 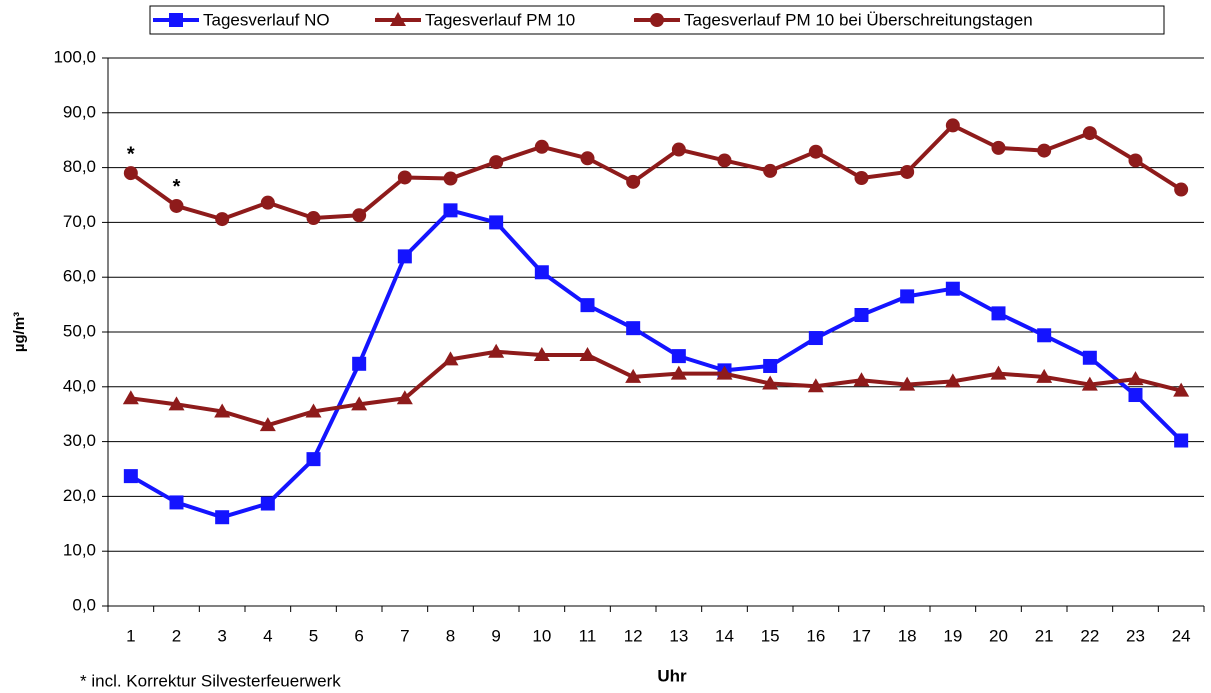 What do you see at coordinates (84, 604) in the screenshot?
I see `y-tick-label: 0,0` at bounding box center [84, 604].